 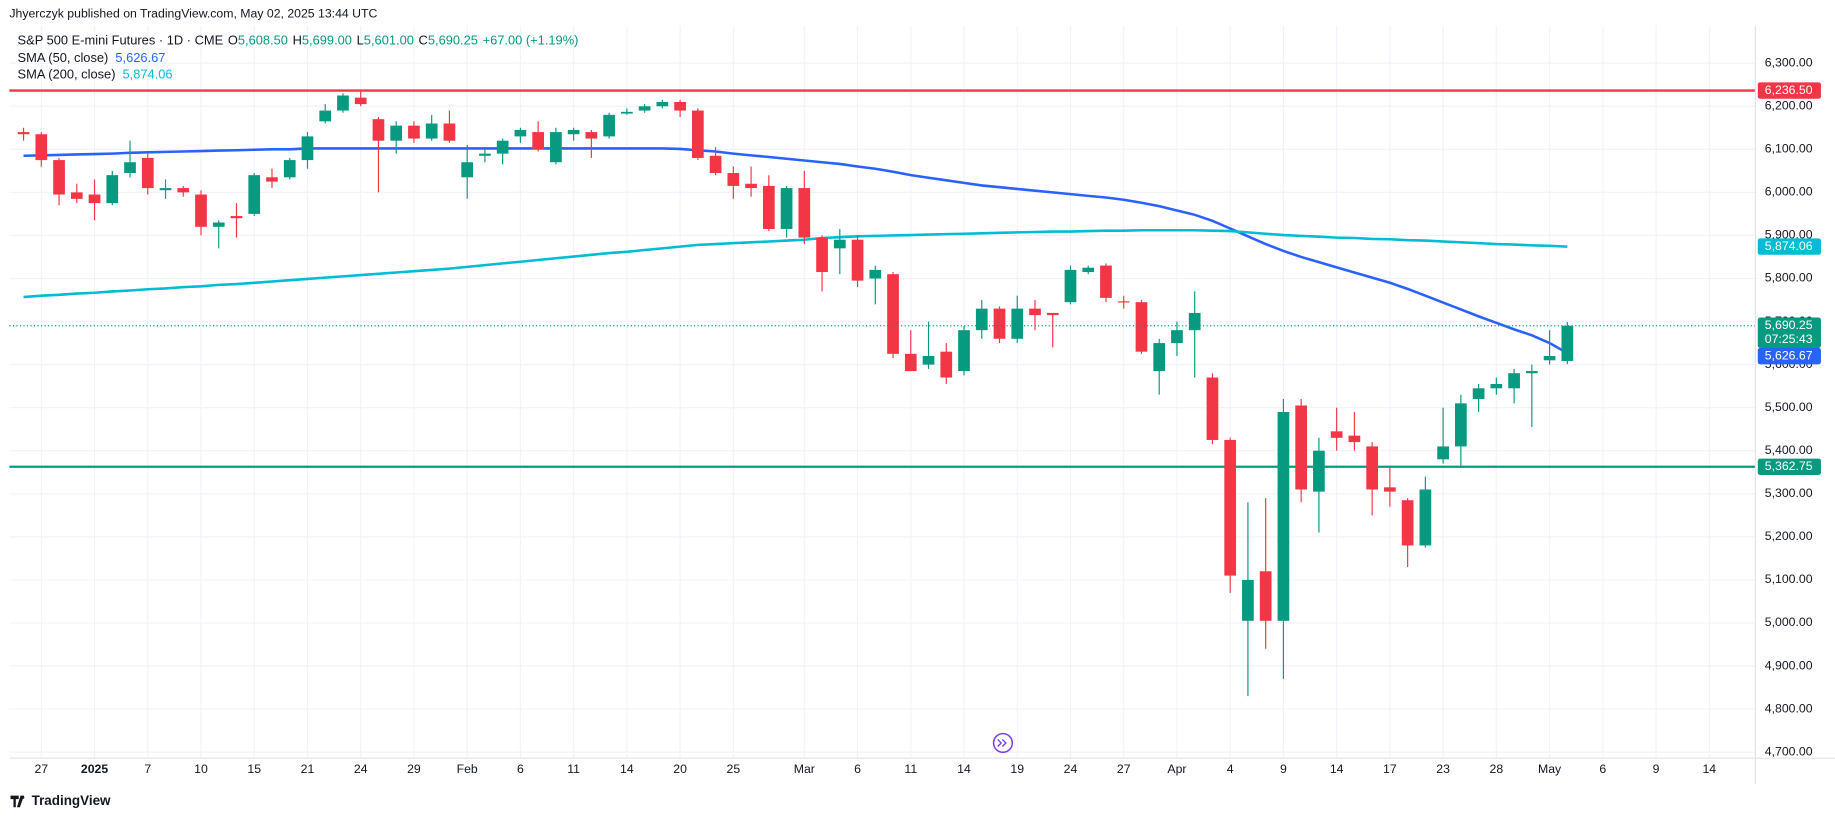 I want to click on x-tick-label: 19, so click(x=1017, y=769).